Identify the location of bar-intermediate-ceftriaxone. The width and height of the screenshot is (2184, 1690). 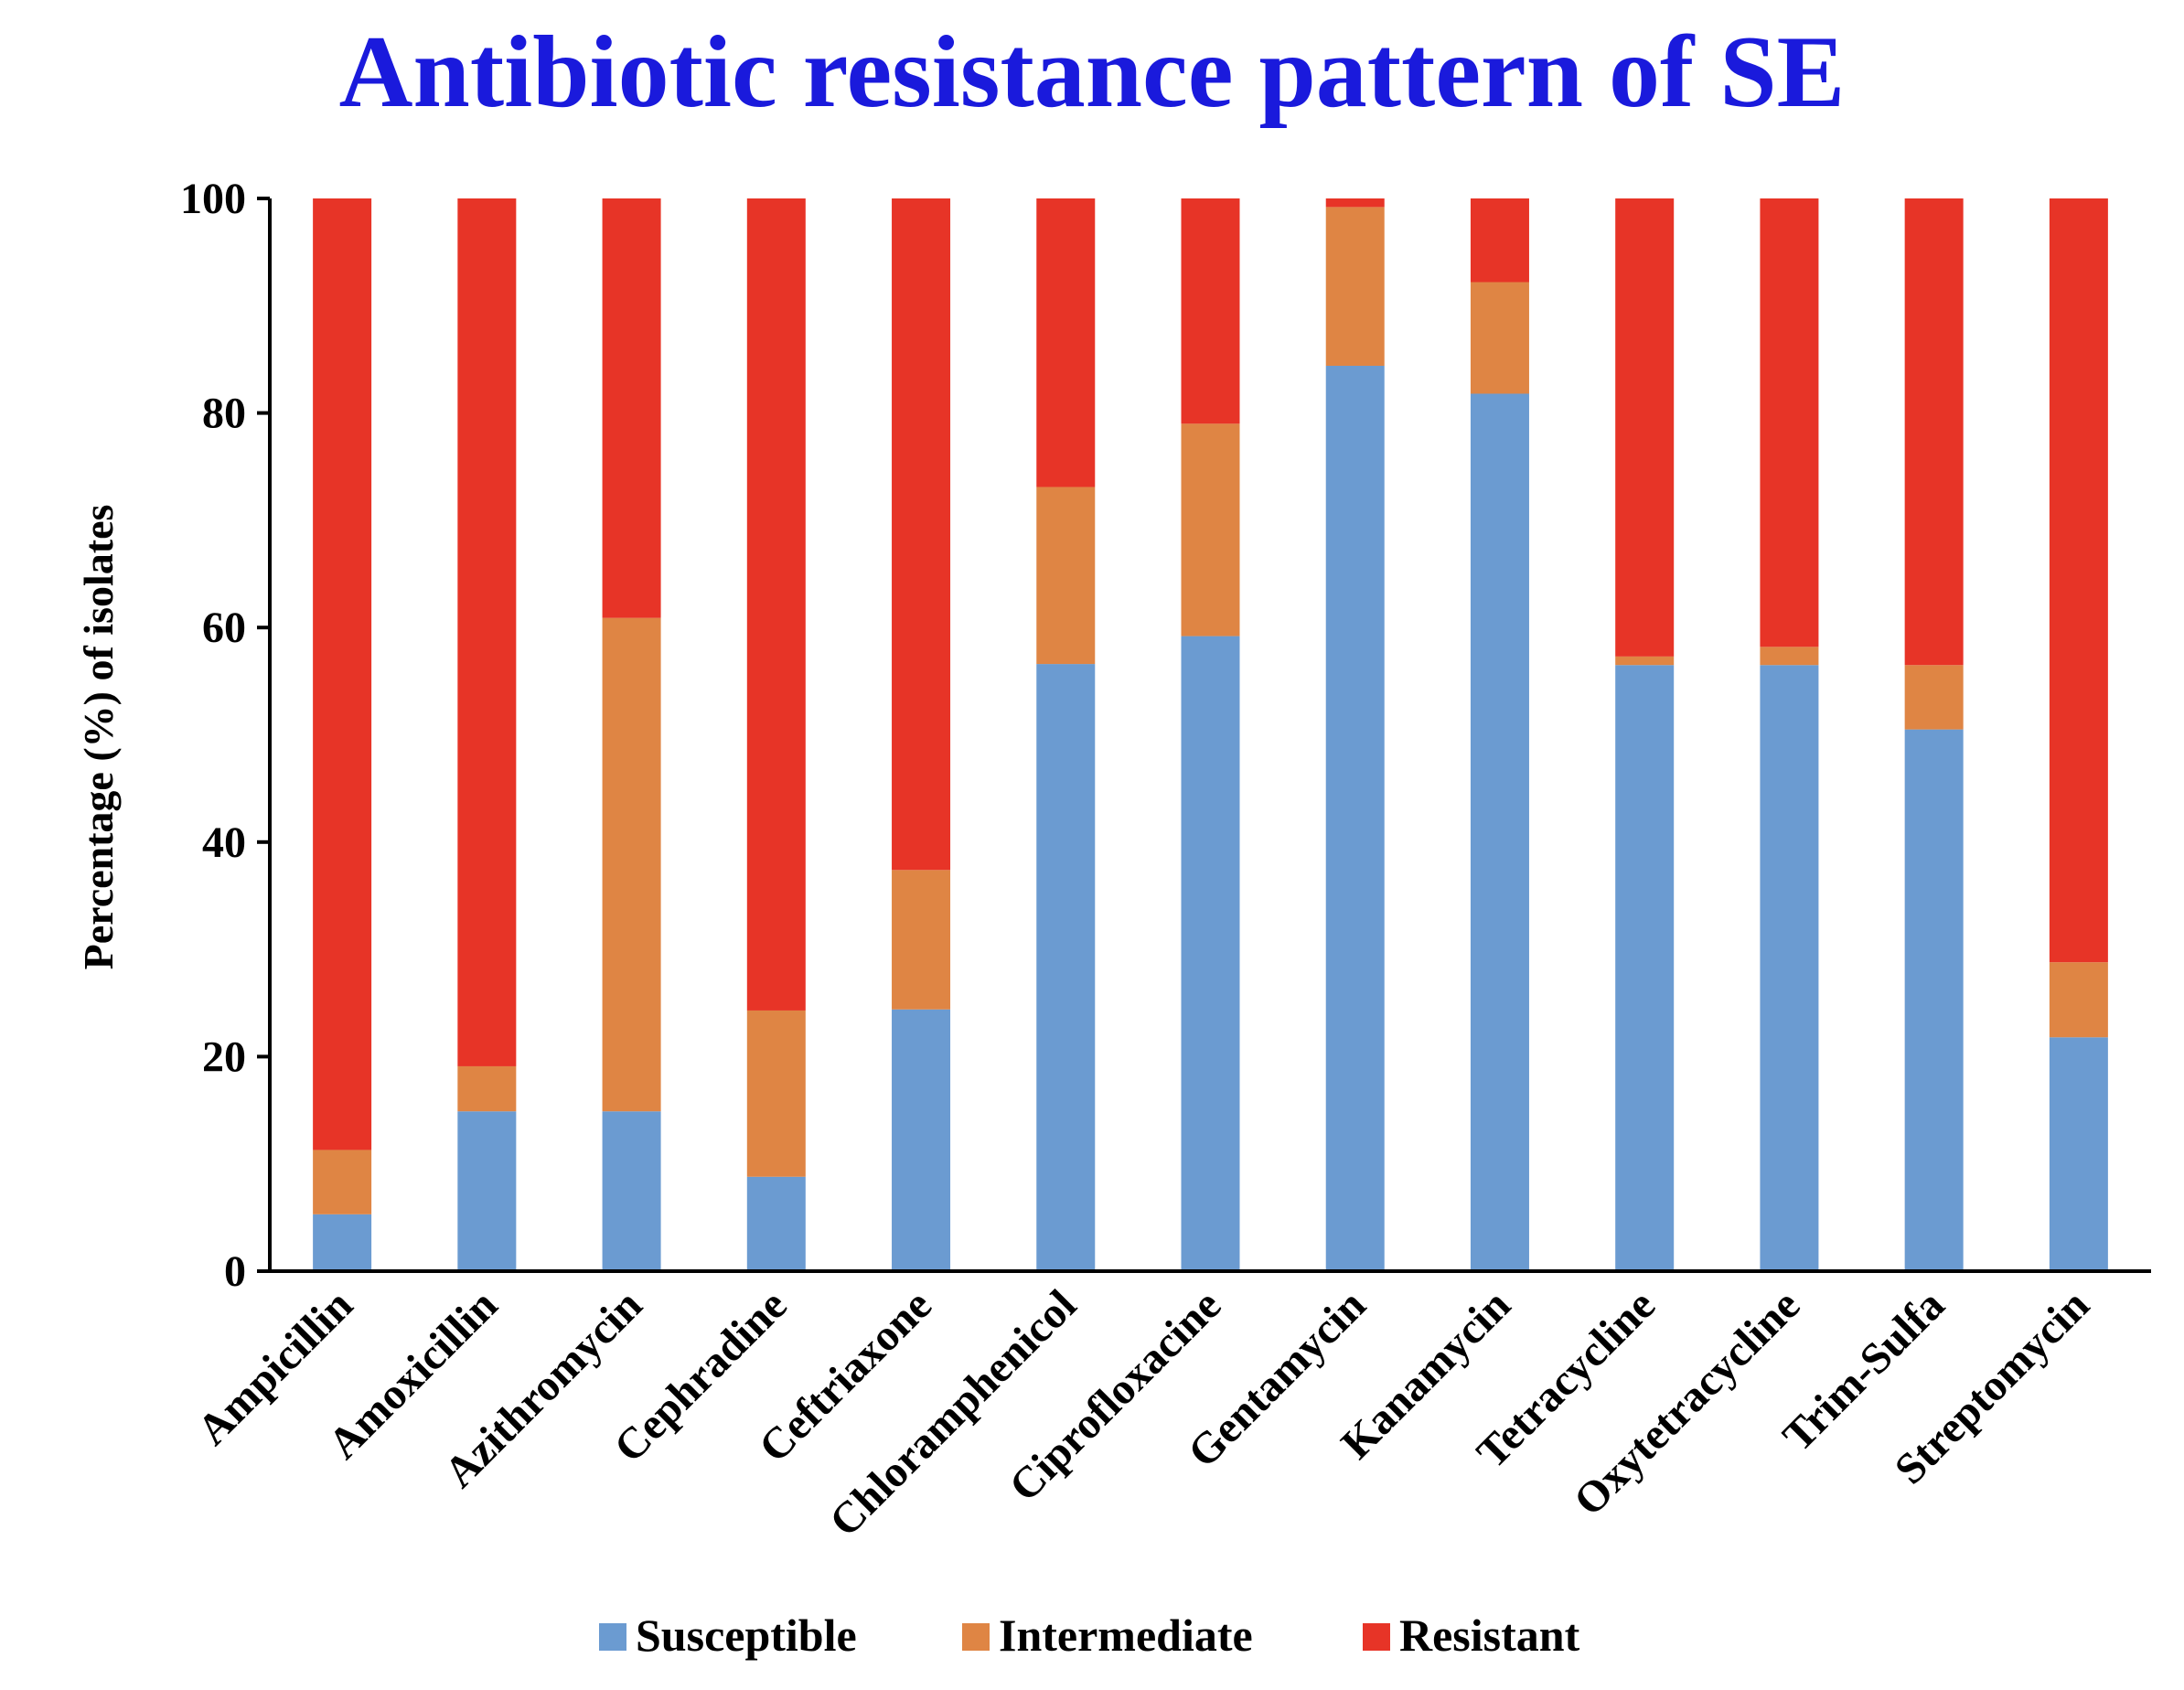
(921, 940).